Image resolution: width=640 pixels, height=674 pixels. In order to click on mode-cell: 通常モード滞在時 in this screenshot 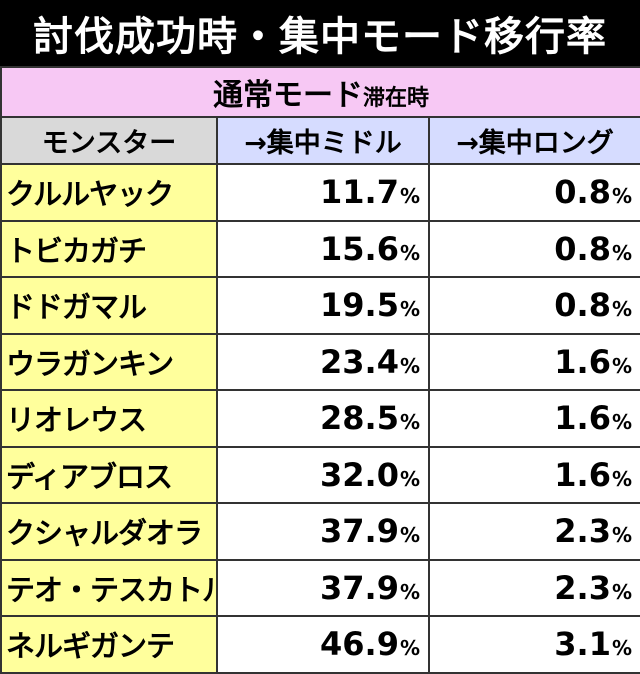, I will do `click(320, 92)`.